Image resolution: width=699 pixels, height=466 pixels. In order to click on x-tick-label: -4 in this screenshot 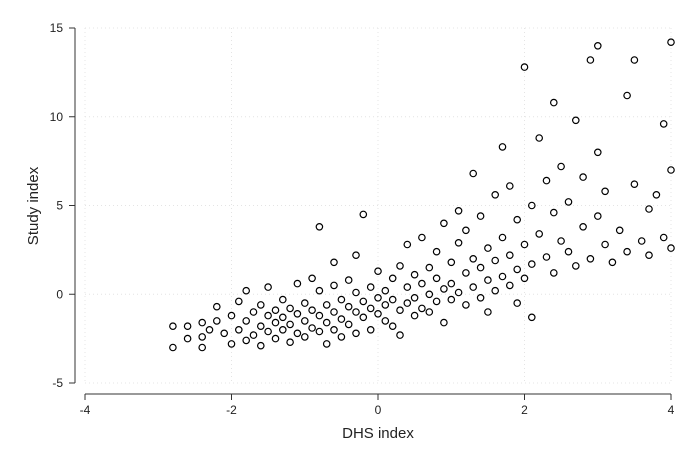, I will do `click(85, 410)`.